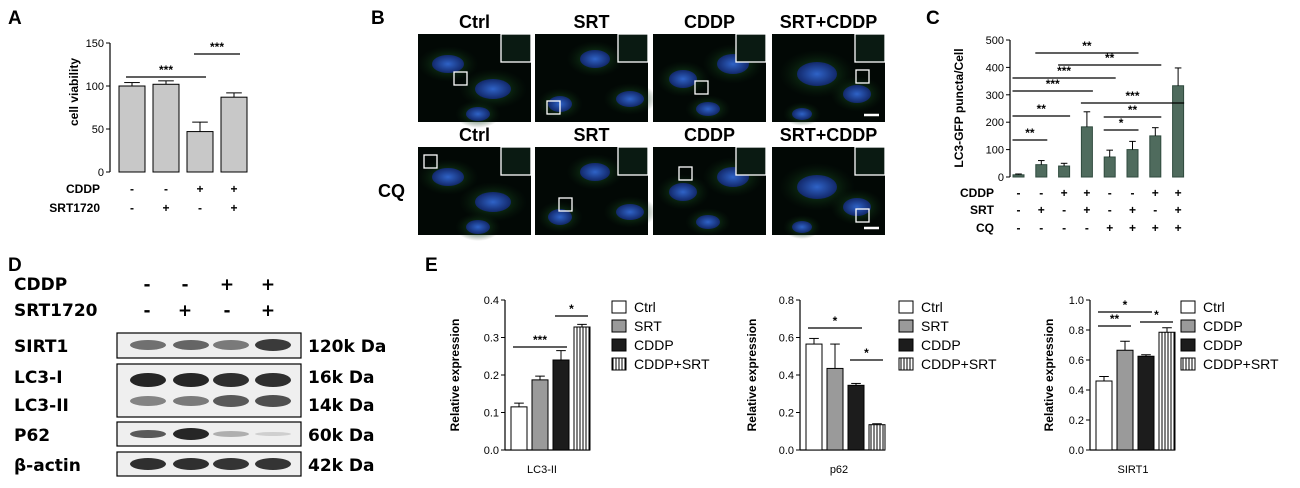 The width and height of the screenshot is (1300, 488). What do you see at coordinates (47, 466) in the screenshot?
I see `band-name: β-actin` at bounding box center [47, 466].